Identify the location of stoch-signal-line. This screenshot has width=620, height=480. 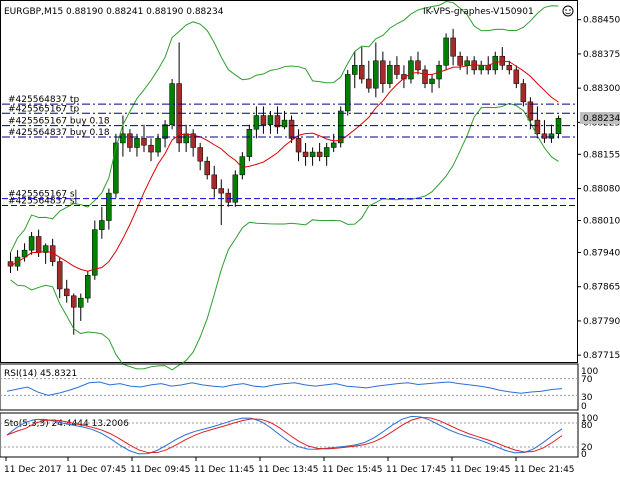
(284, 435).